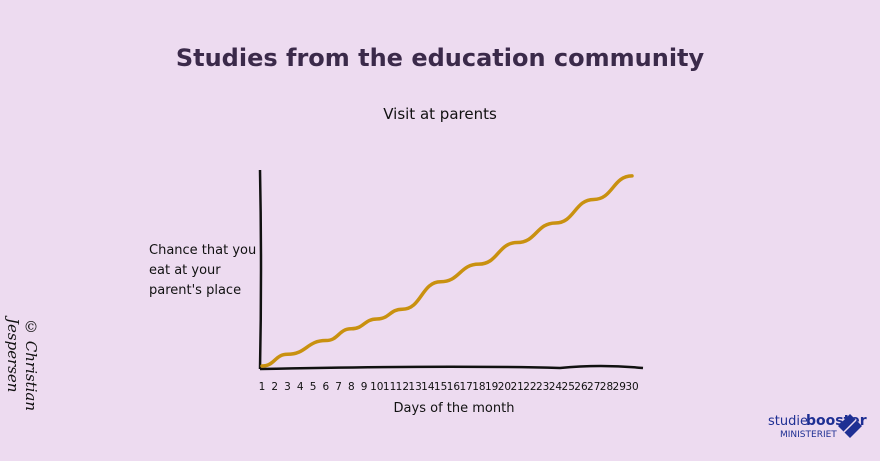  Describe the element at coordinates (262, 387) in the screenshot. I see `x-tick-label: 1` at that location.